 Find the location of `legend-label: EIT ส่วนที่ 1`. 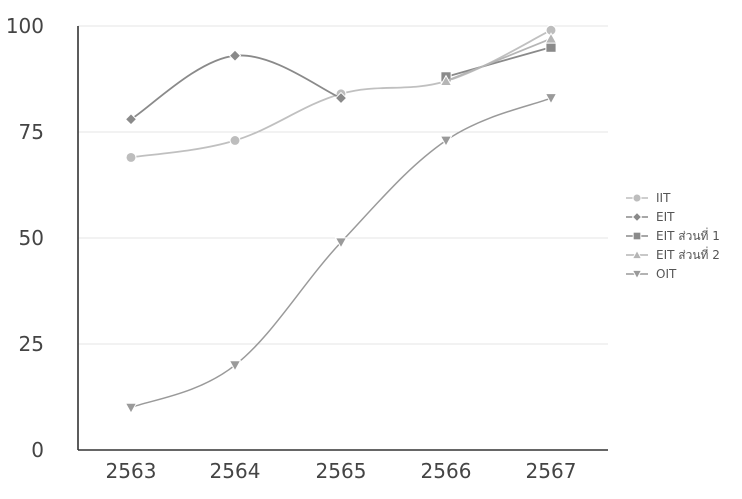

legend-label: EIT ส่วนที่ 1 is located at coordinates (688, 235).